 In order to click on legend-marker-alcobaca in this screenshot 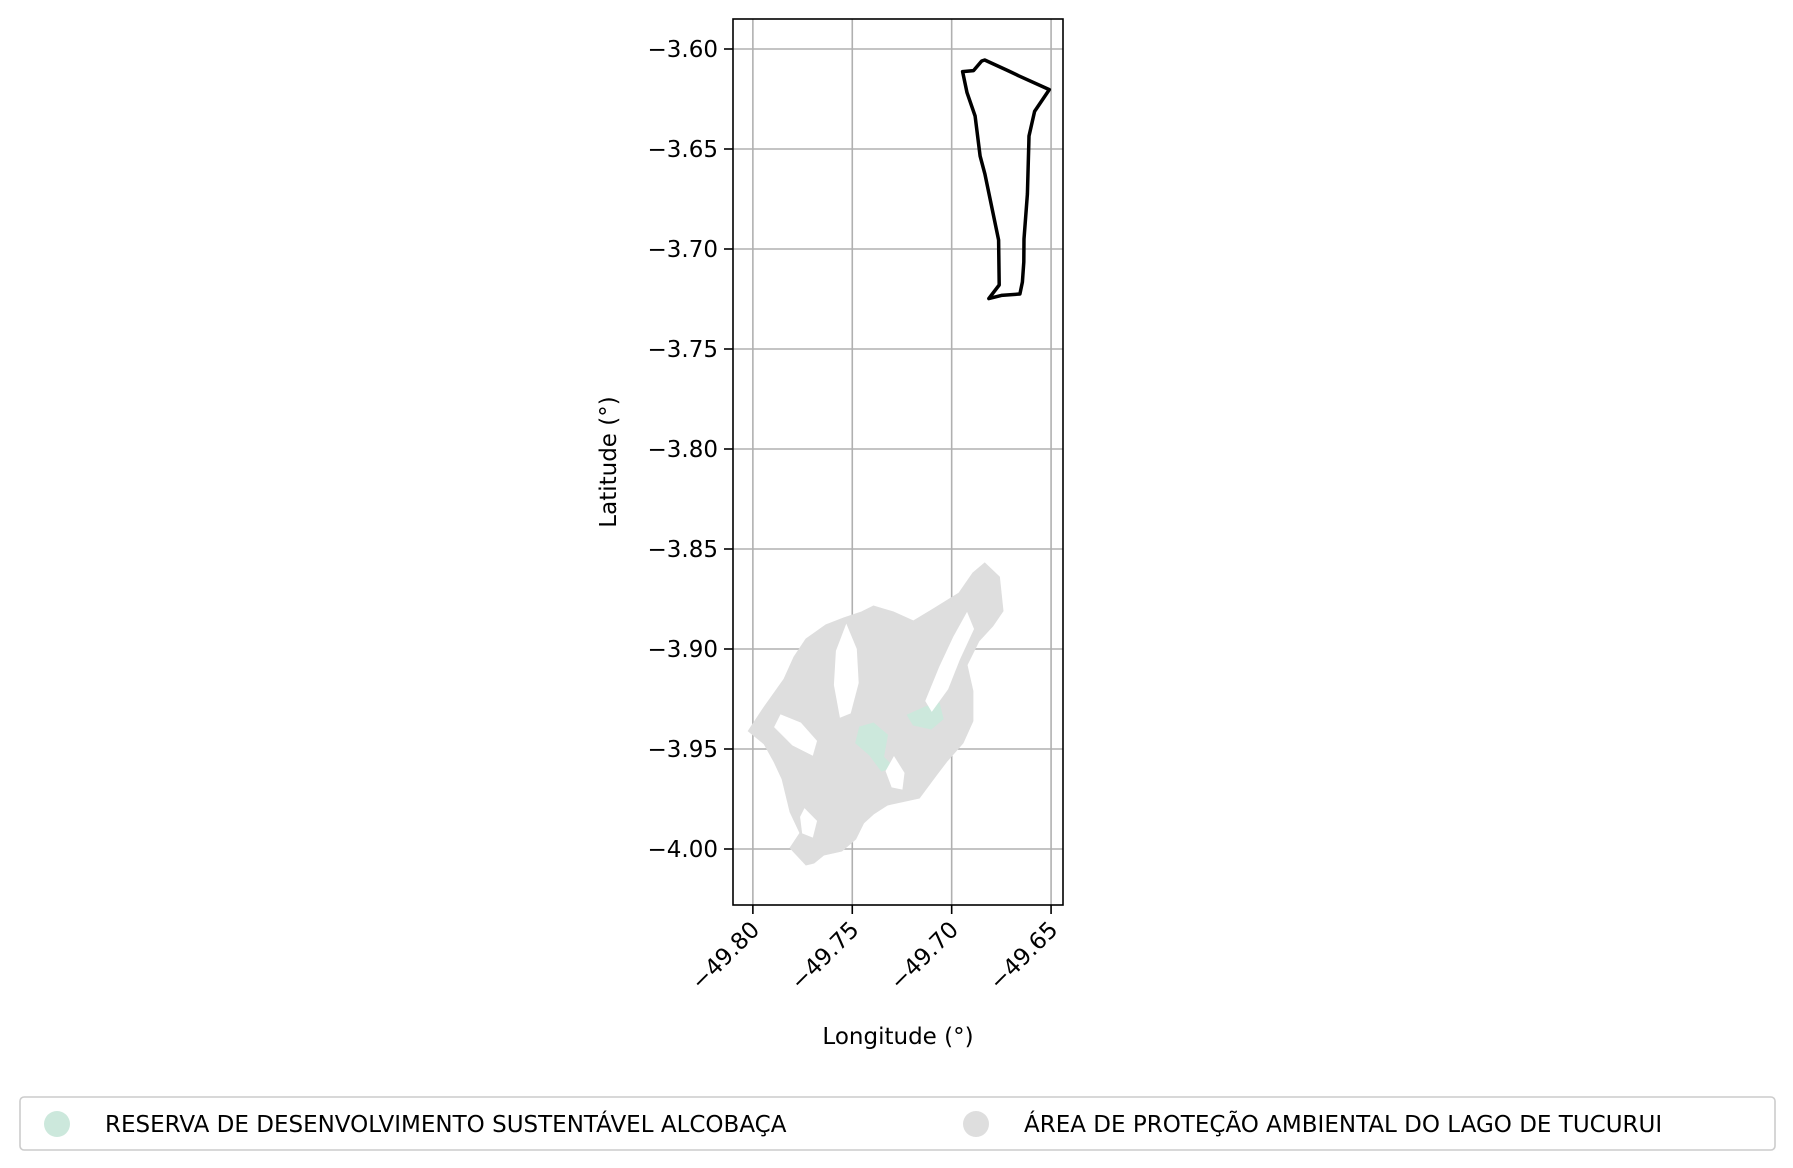, I will do `click(57, 1124)`.